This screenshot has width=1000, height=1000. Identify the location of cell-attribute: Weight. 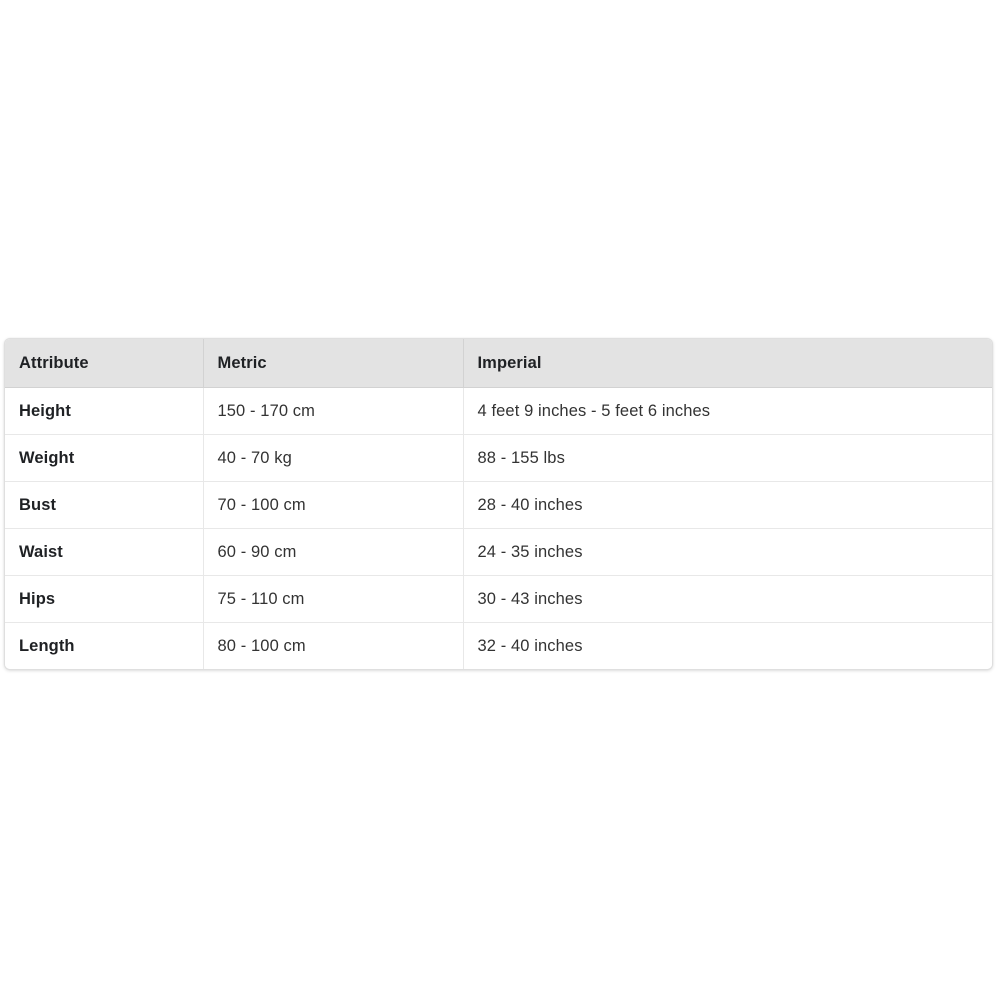
(104, 458).